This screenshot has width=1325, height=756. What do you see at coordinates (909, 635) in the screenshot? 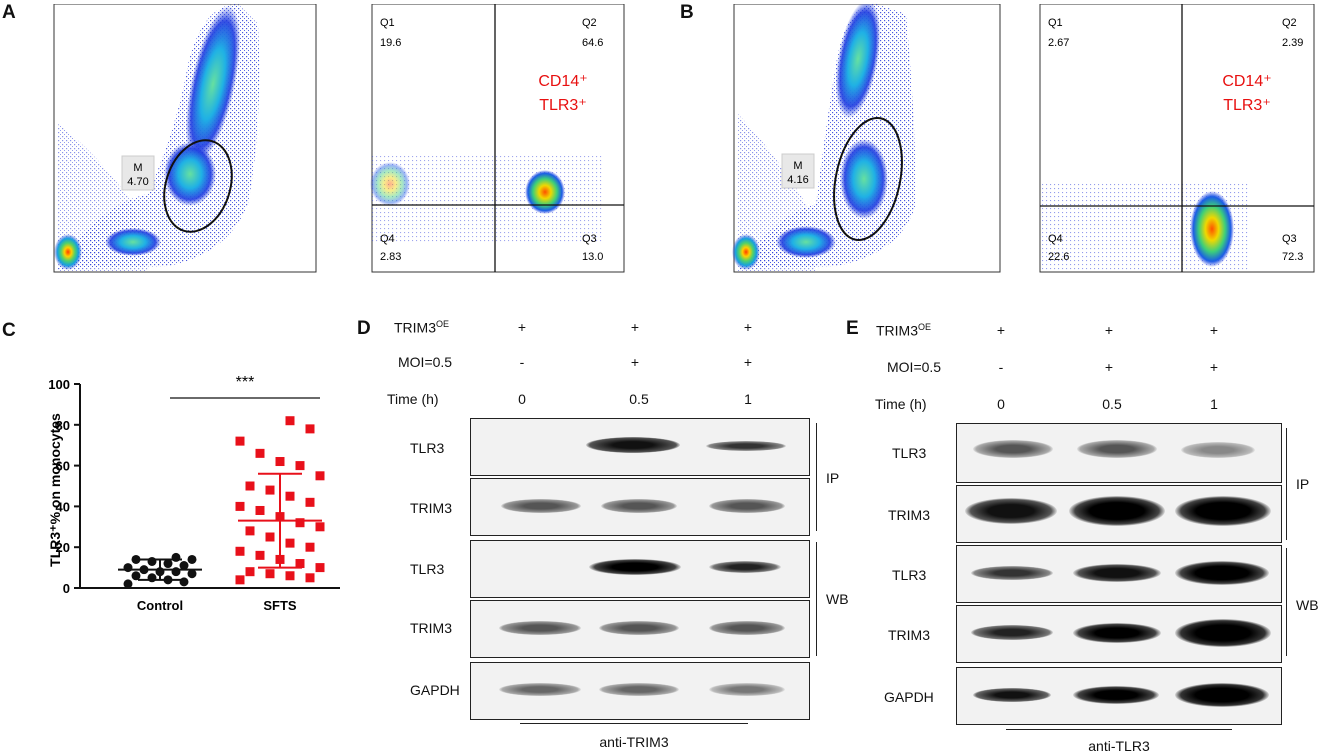
I see `panel-e-blot-label-4: TRIM3` at bounding box center [909, 635].